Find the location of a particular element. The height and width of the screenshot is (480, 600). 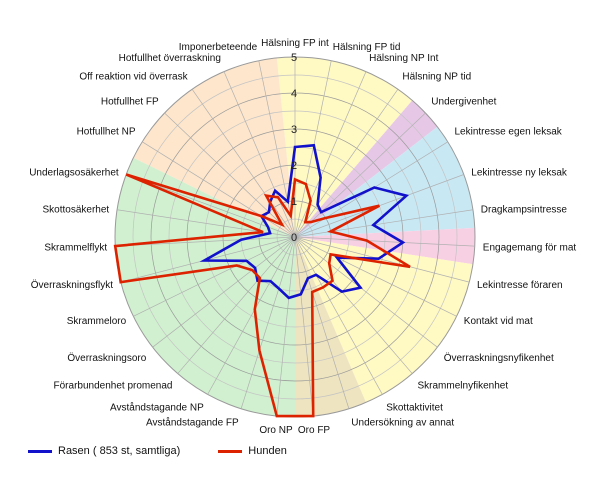

tick-label-1: 1 is located at coordinates (294, 202).